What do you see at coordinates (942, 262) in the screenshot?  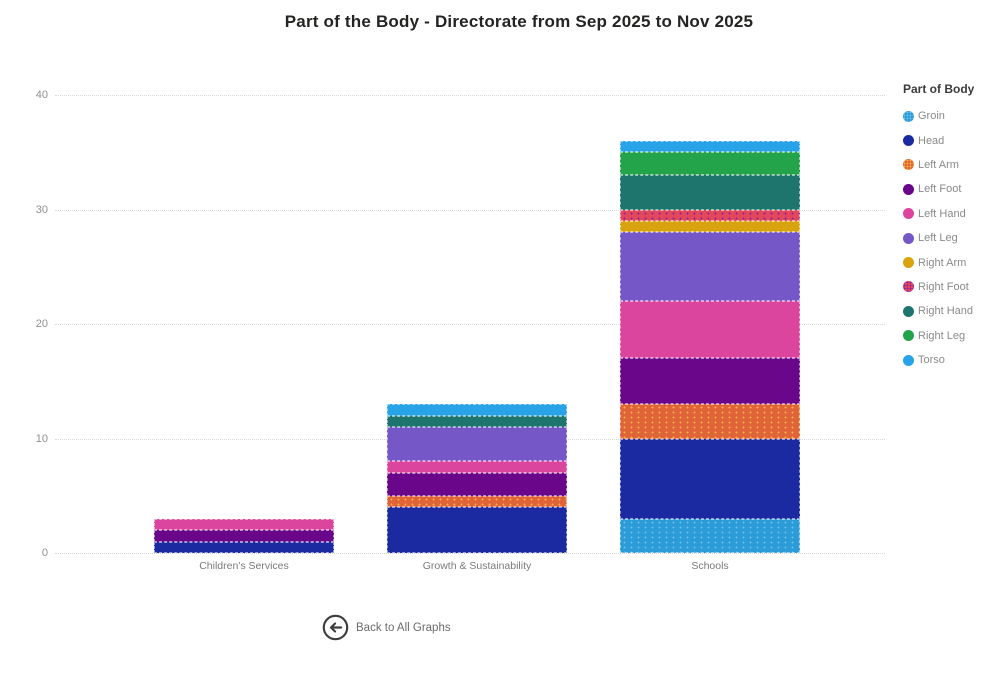 I see `legend-item-label: Right Arm` at bounding box center [942, 262].